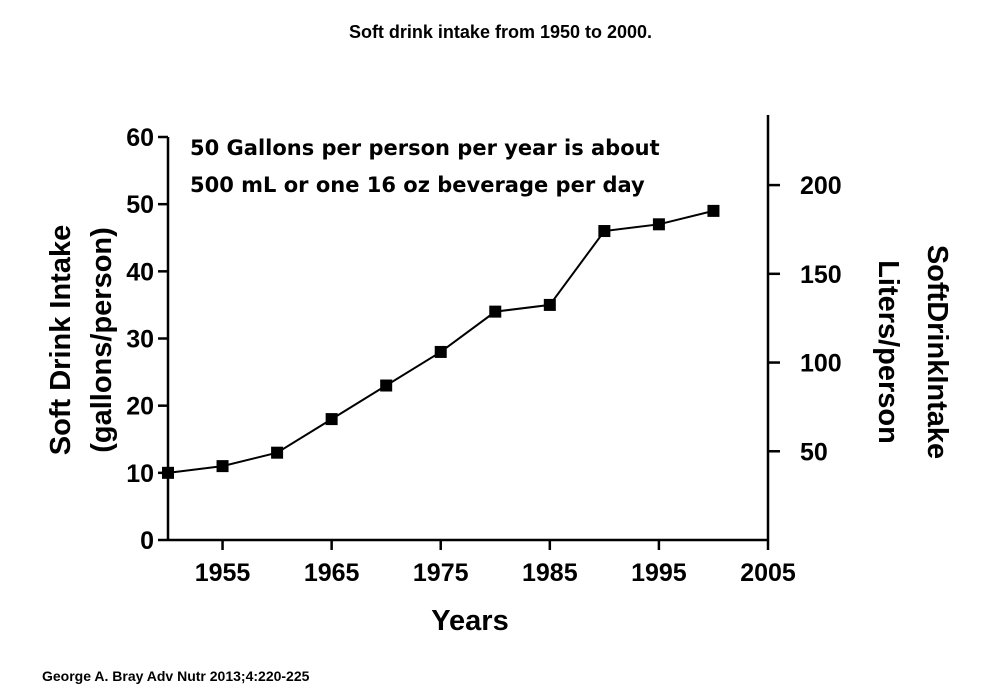  What do you see at coordinates (937, 352) in the screenshot?
I see `y-axis-title-right: SoftDrinkIntake` at bounding box center [937, 352].